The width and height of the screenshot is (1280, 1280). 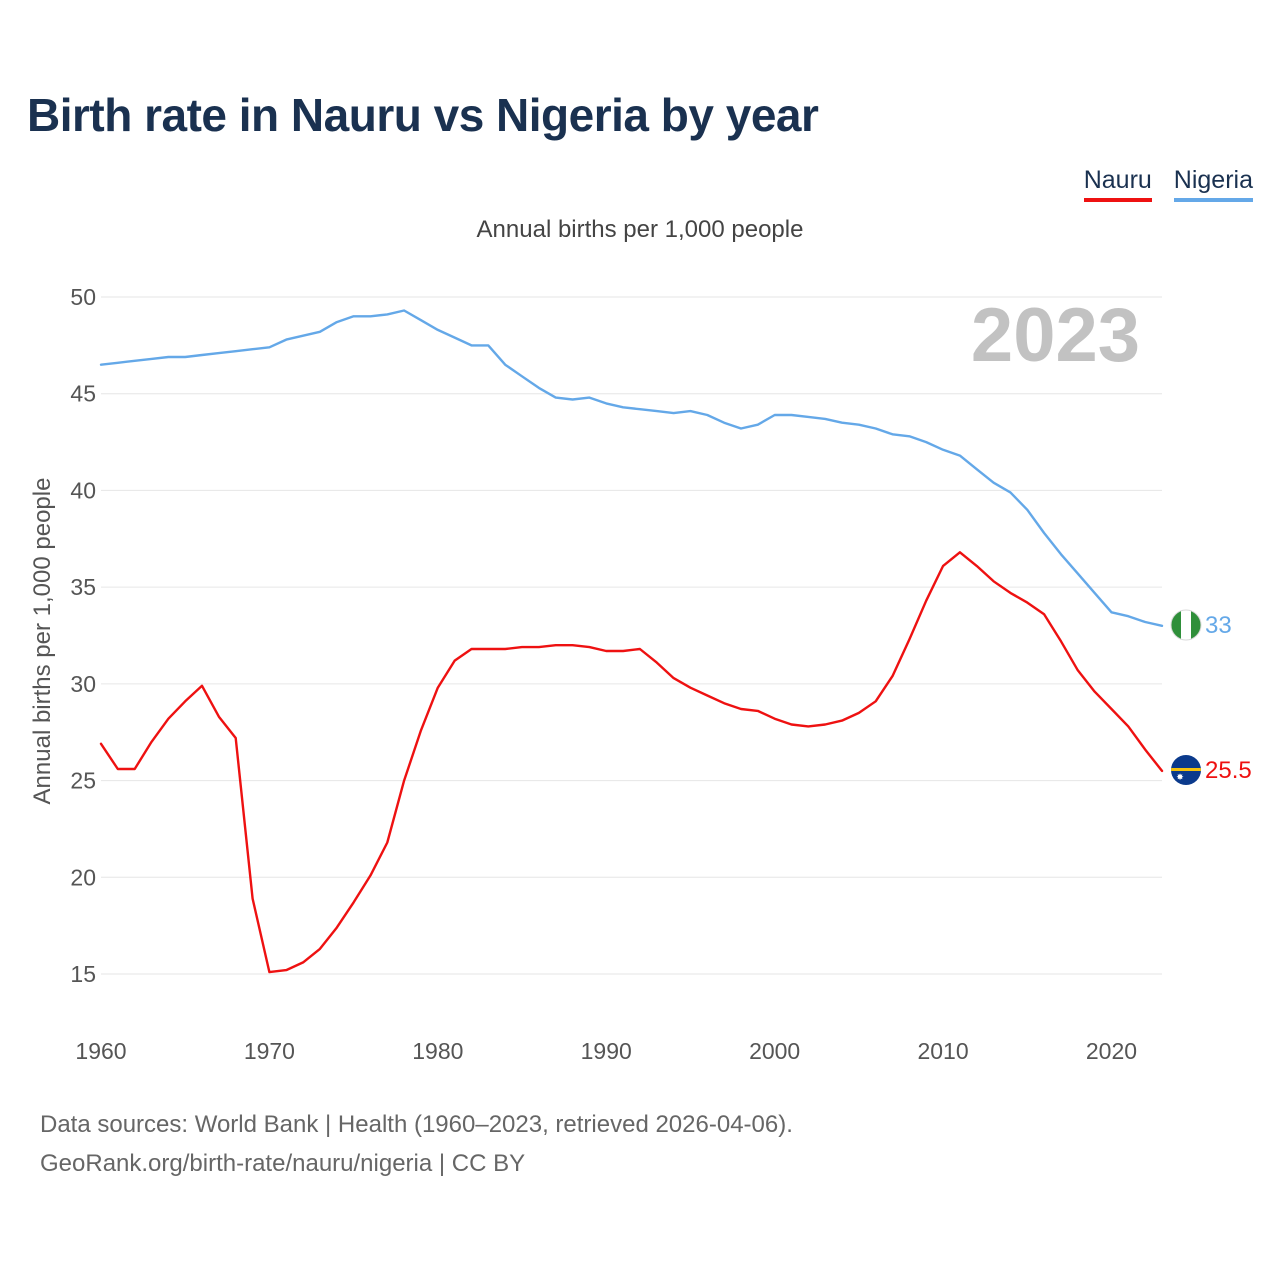 I want to click on y-tick-label: 15, so click(x=83, y=974).